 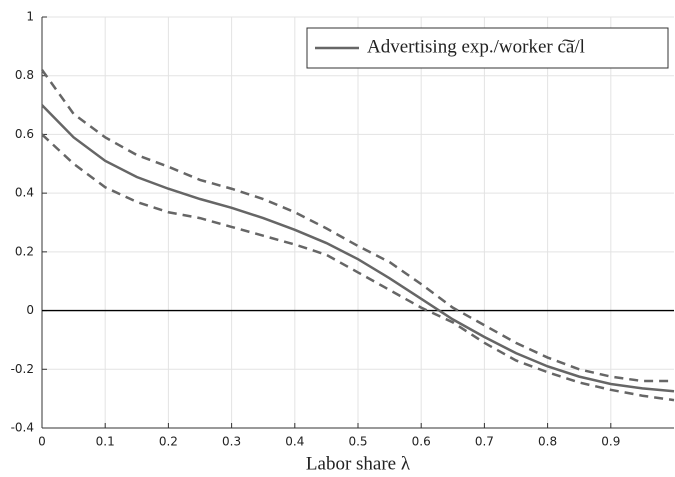 I want to click on legend-label: Advertising exp./worker c͠a/l, so click(x=476, y=46).